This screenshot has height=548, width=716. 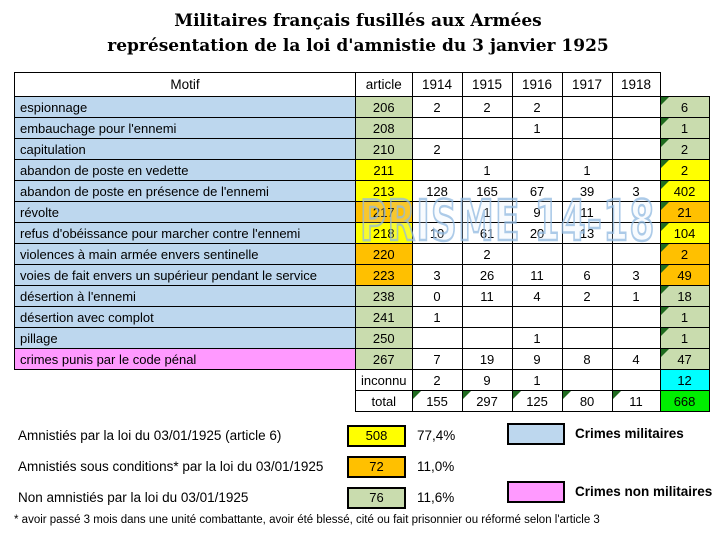 I want to click on year-value-cell: 165, so click(x=487, y=191).